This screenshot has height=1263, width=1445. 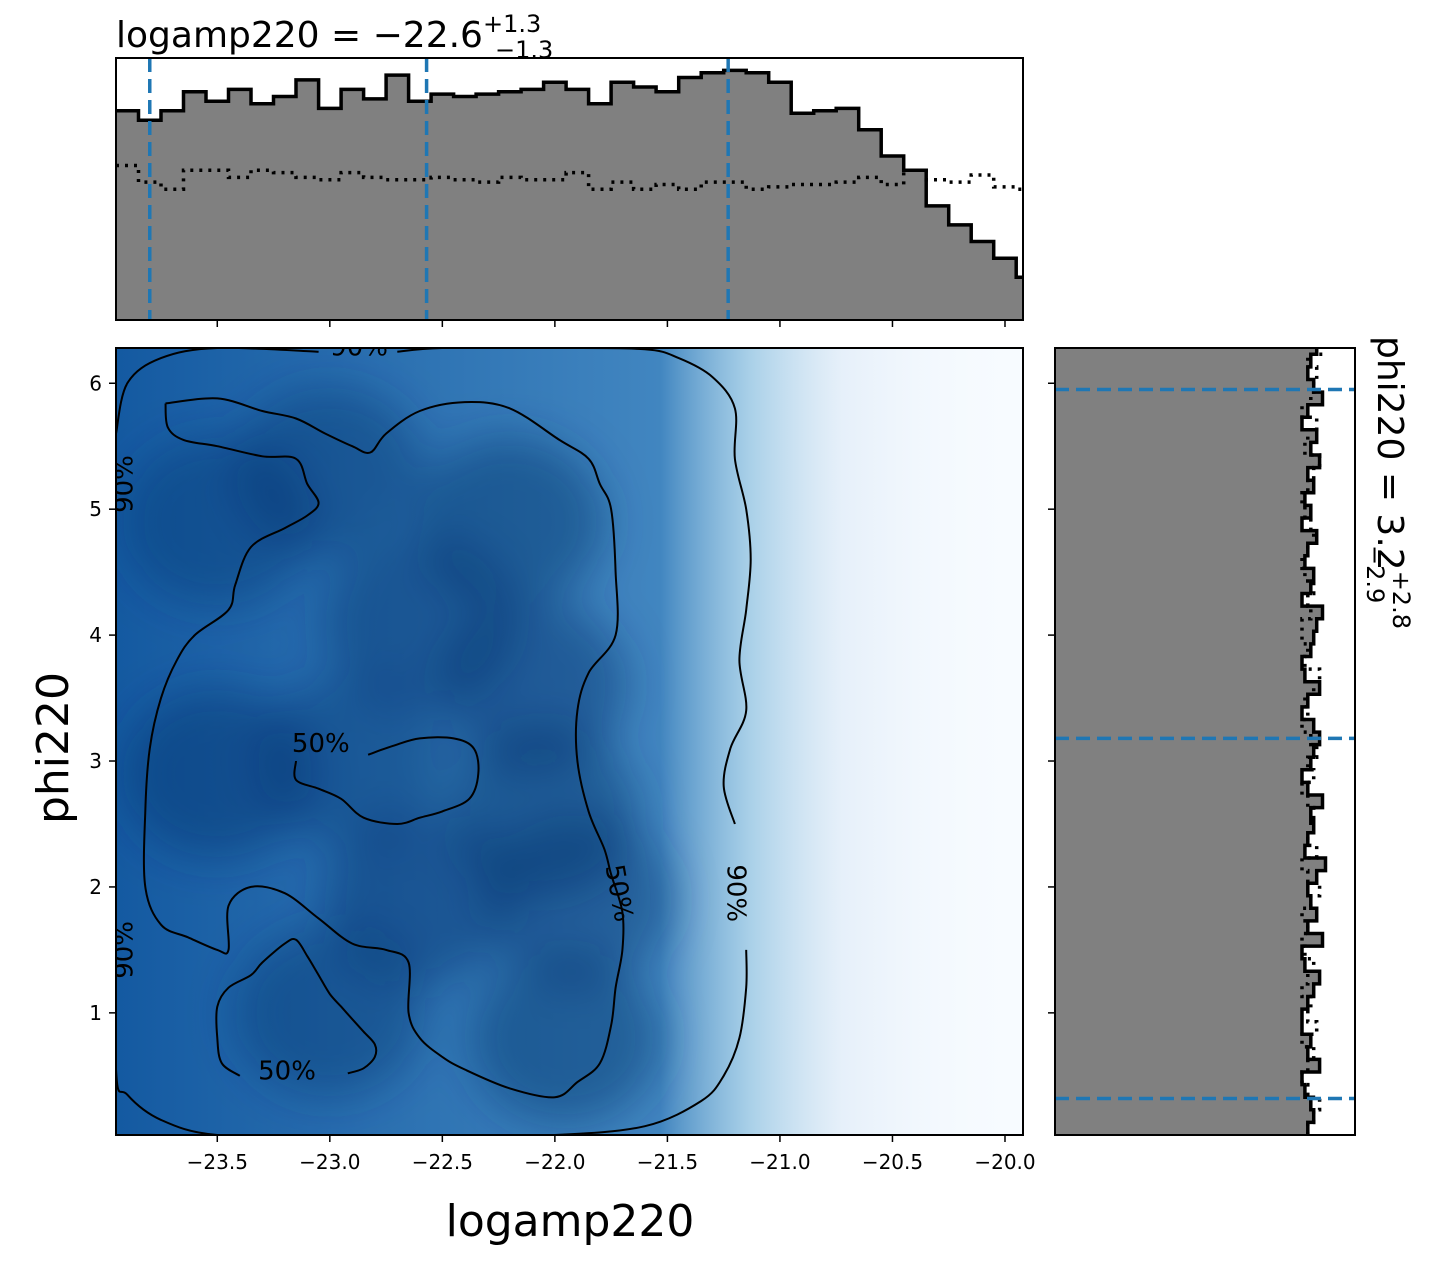 What do you see at coordinates (439, 189) in the screenshot?
I see `quantile-lines` at bounding box center [439, 189].